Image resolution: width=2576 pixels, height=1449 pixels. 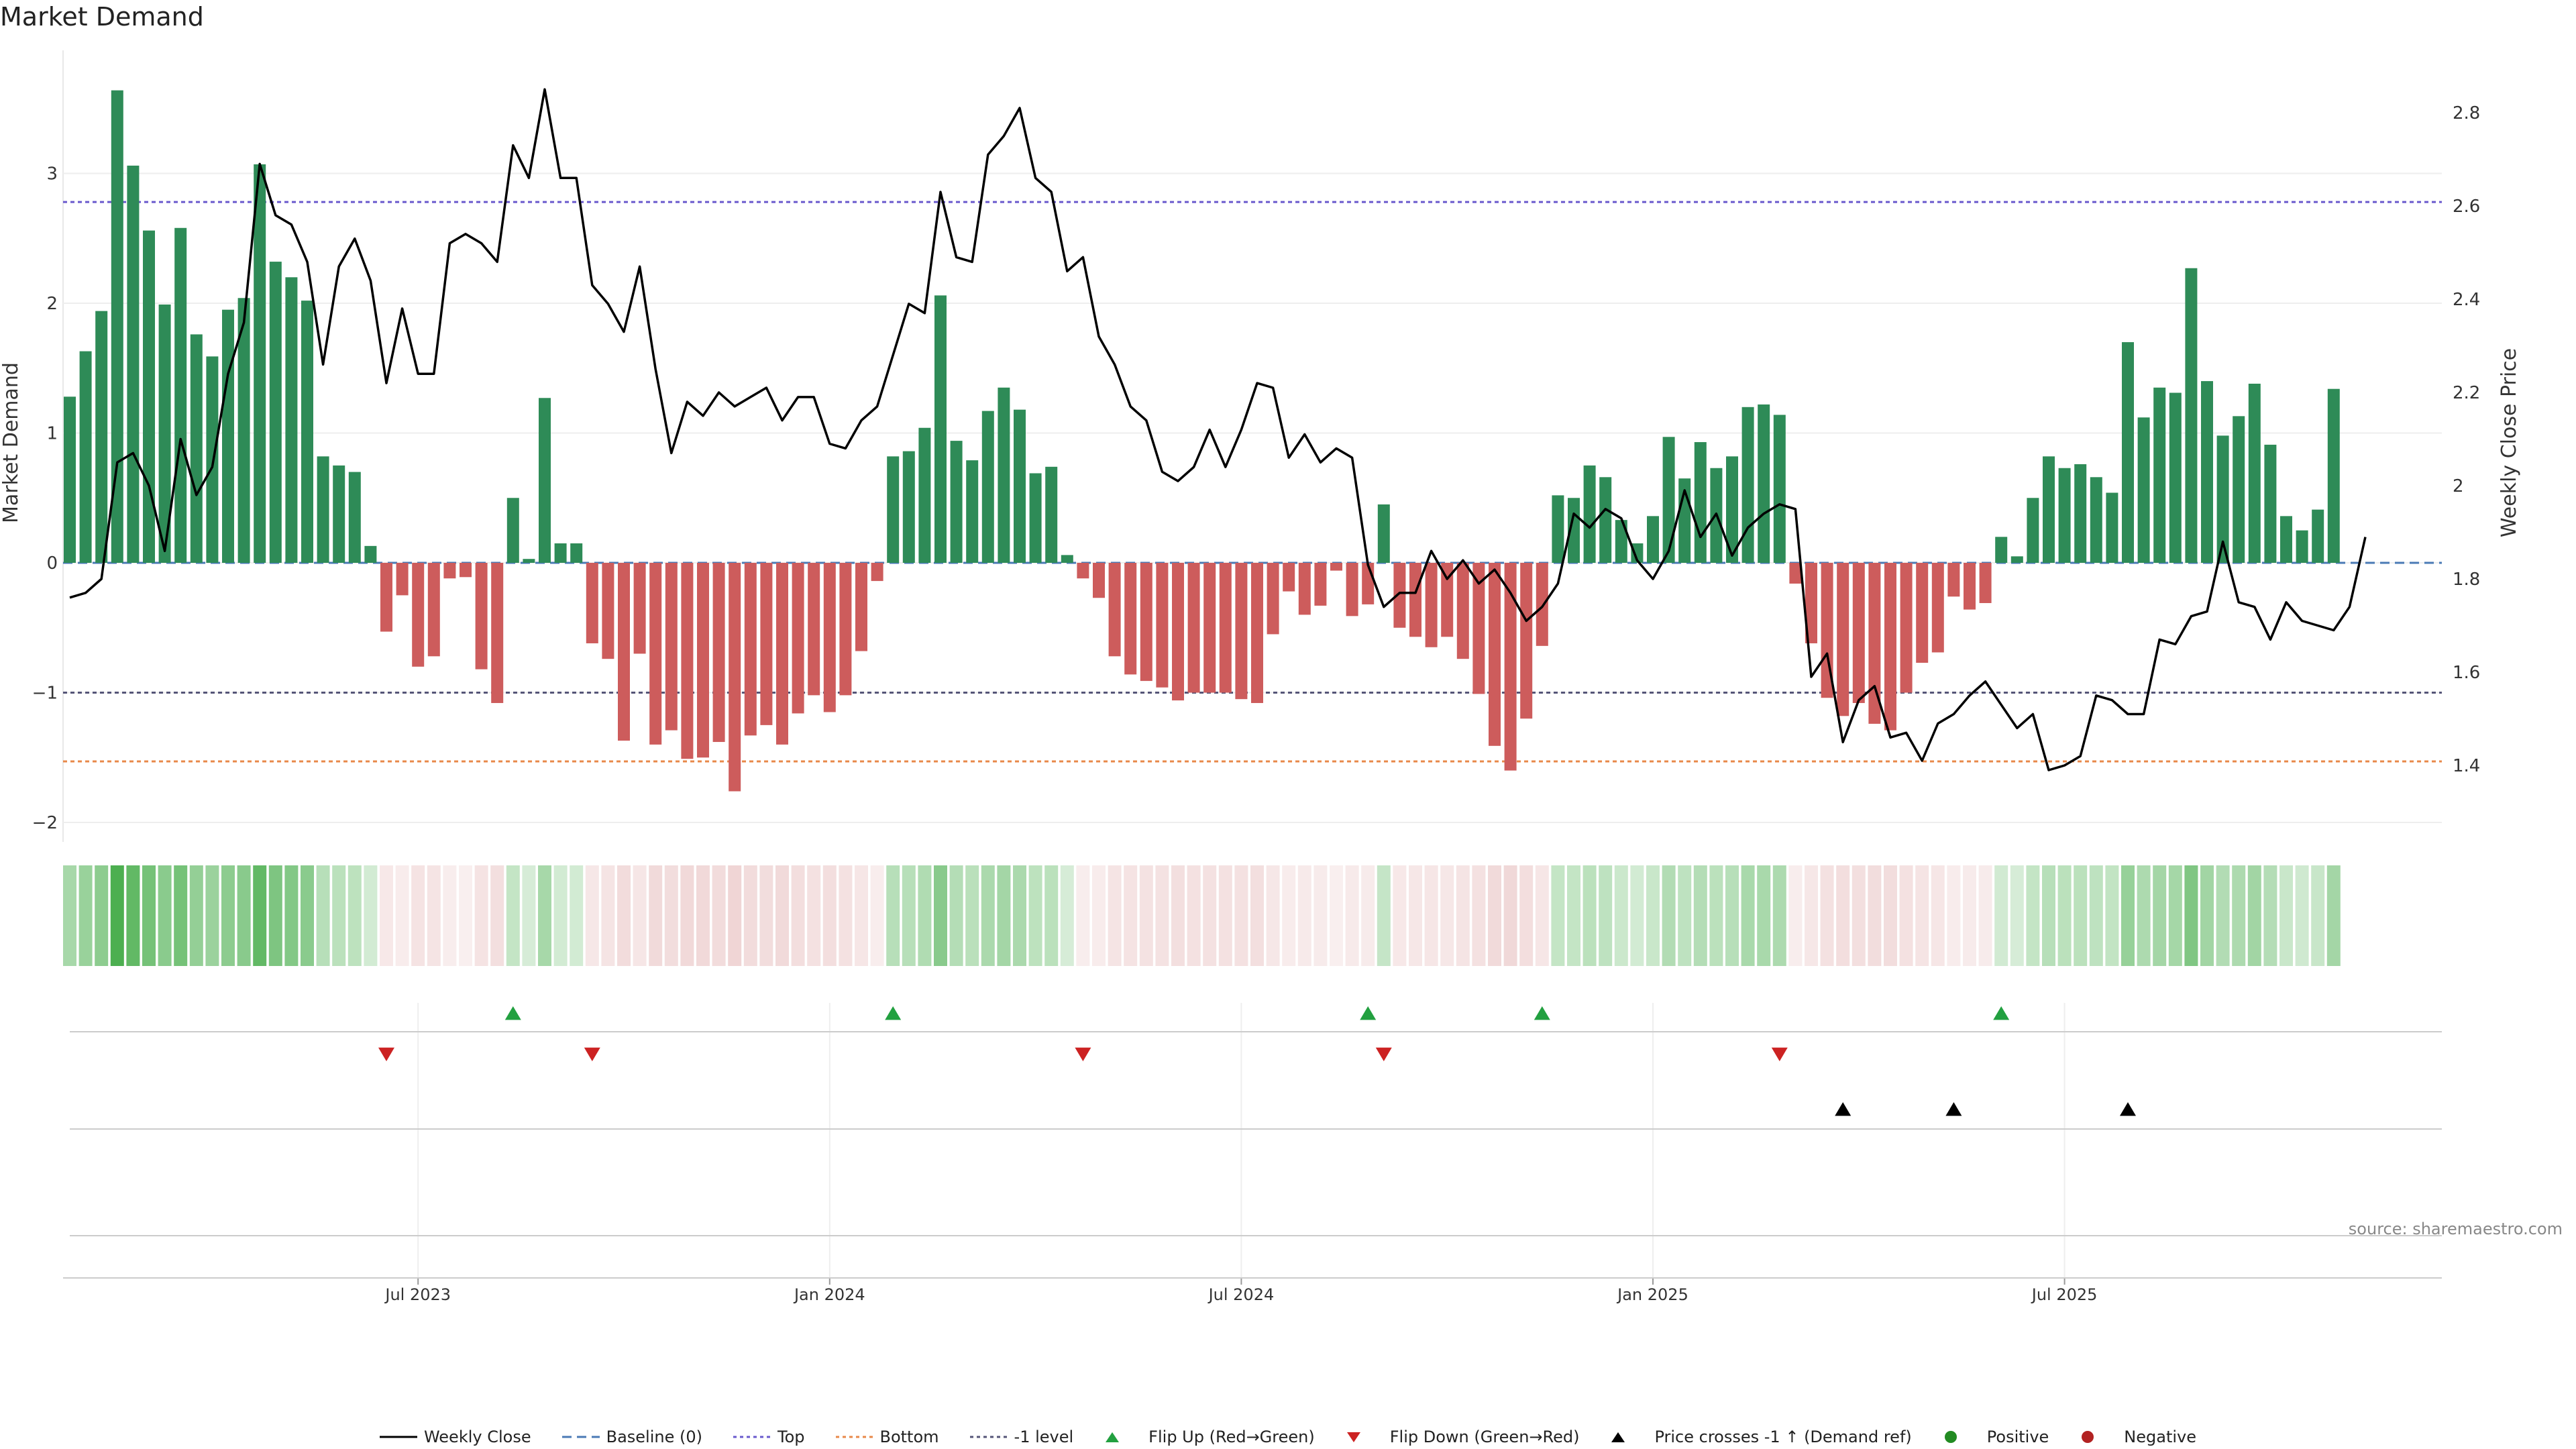 What do you see at coordinates (592, 1054) in the screenshot?
I see `flip-down-marker` at bounding box center [592, 1054].